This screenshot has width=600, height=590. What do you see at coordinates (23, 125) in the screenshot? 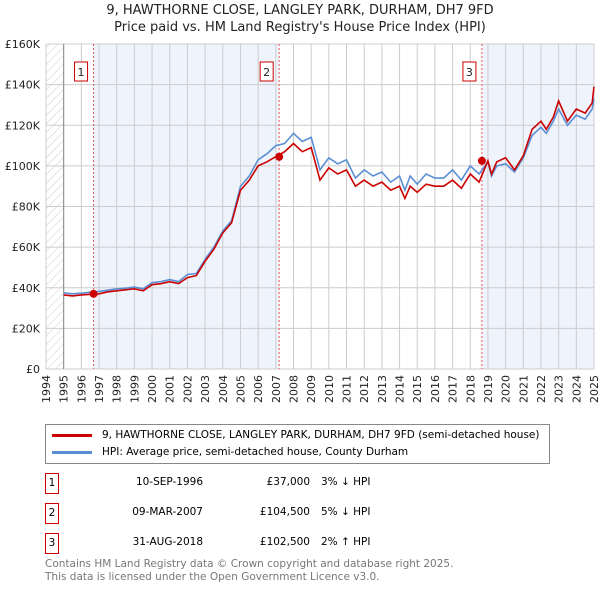
I see `y-tick-label: £120K` at bounding box center [23, 125].